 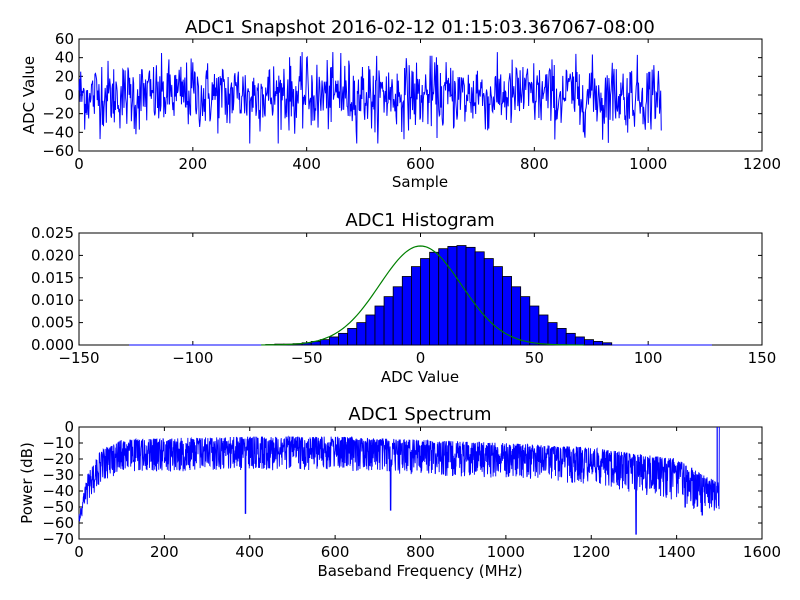 What do you see at coordinates (58, 507) in the screenshot?
I see `spectrum-ytick-label: −50` at bounding box center [58, 507].